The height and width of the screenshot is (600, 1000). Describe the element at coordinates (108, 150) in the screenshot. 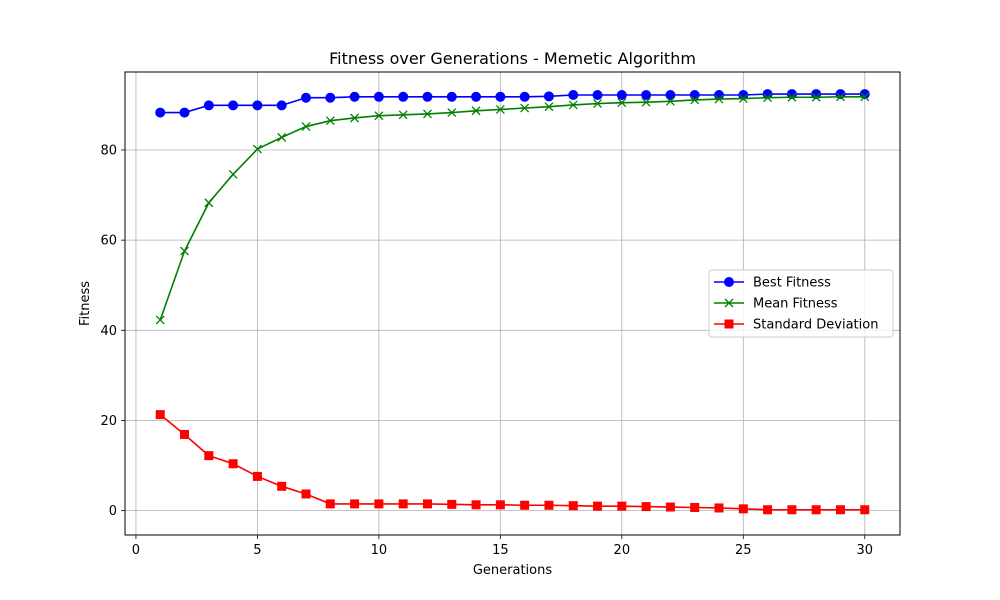

I see `y-tick-label: 80` at that location.